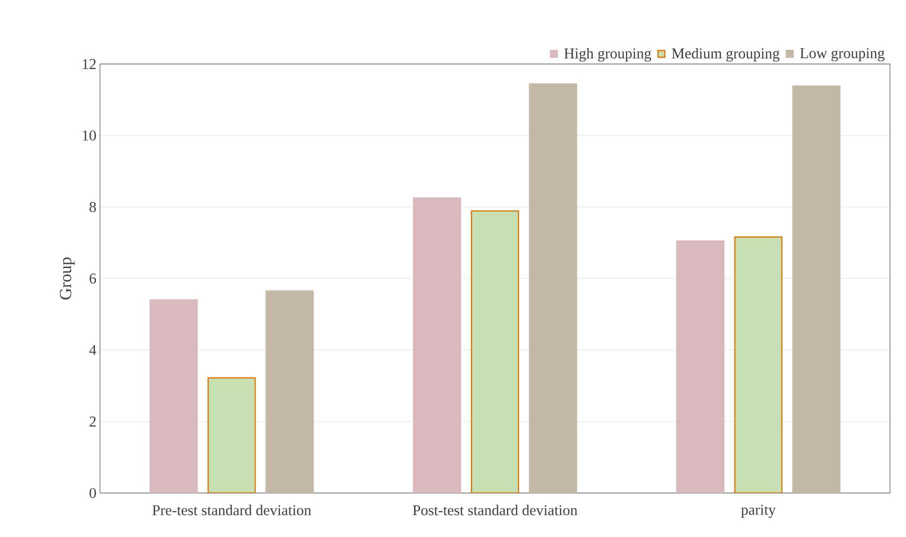 Image resolution: width=906 pixels, height=537 pixels. I want to click on y-tick-label: 10, so click(89, 135).